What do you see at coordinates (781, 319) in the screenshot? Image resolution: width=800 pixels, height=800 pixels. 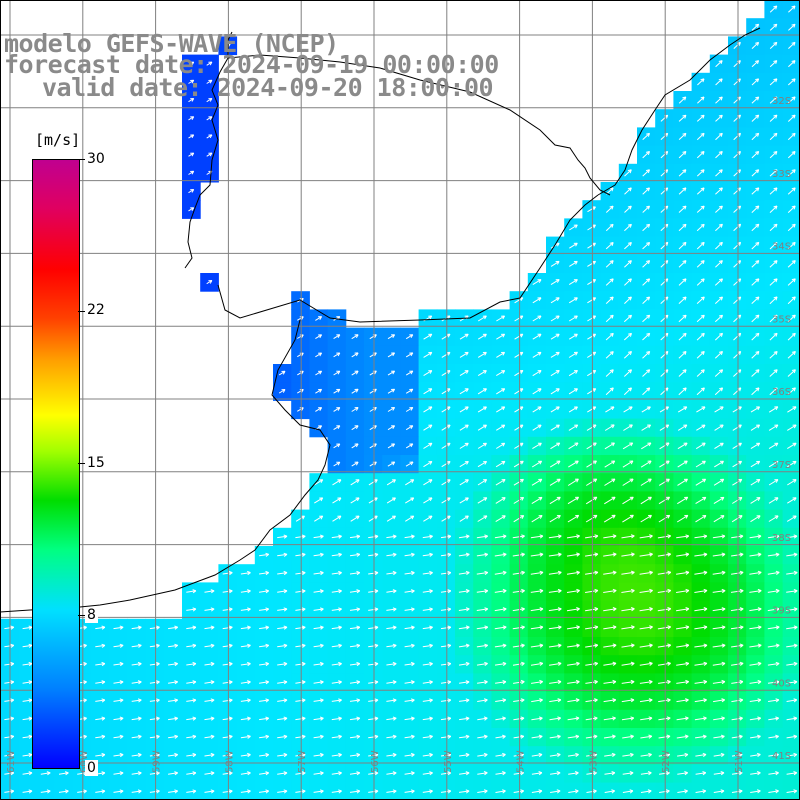 I see `lat-label: 35S` at bounding box center [781, 319].